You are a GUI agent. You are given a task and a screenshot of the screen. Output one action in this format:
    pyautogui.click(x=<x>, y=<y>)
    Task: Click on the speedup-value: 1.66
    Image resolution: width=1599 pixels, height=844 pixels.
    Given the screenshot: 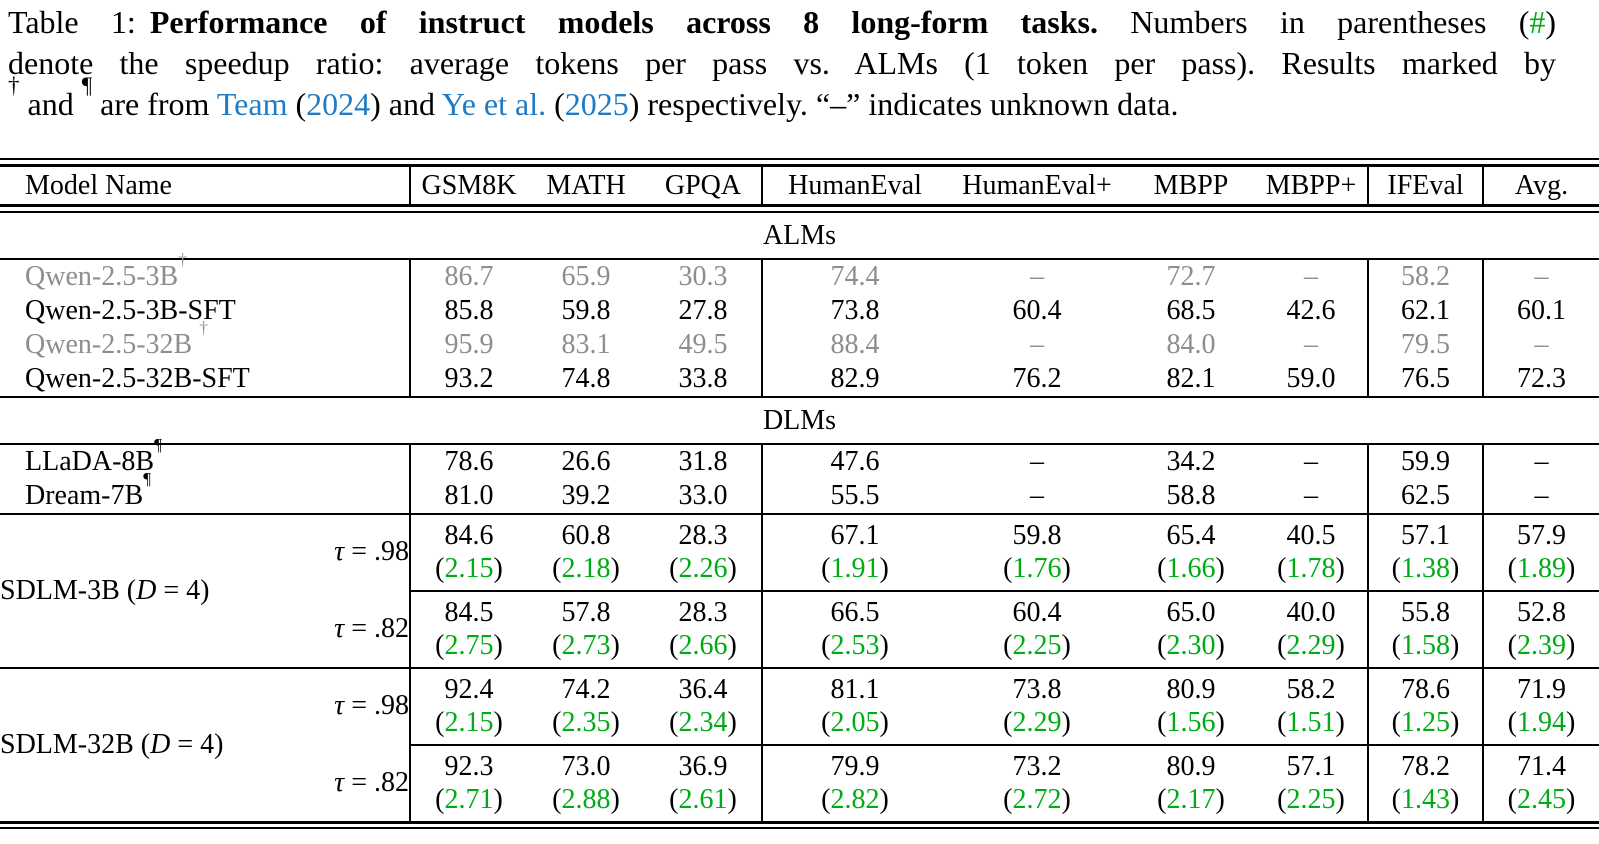 What is the action you would take?
    pyautogui.click(x=1191, y=568)
    